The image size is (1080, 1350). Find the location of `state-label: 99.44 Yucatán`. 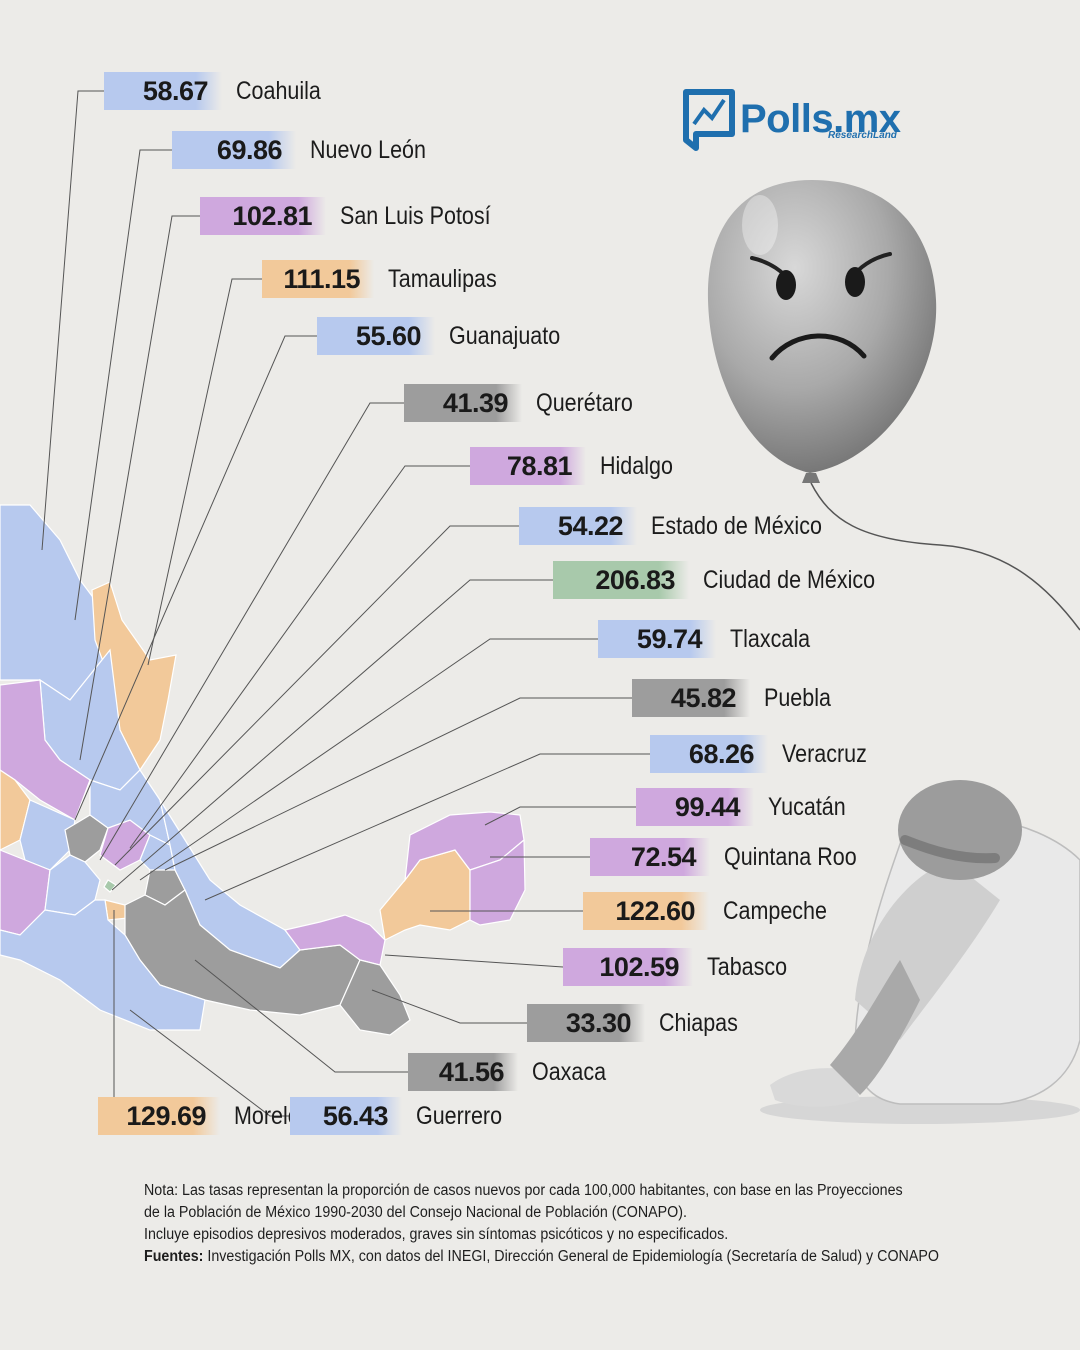

state-label: 99.44 Yucatán is located at coordinates (747, 807).